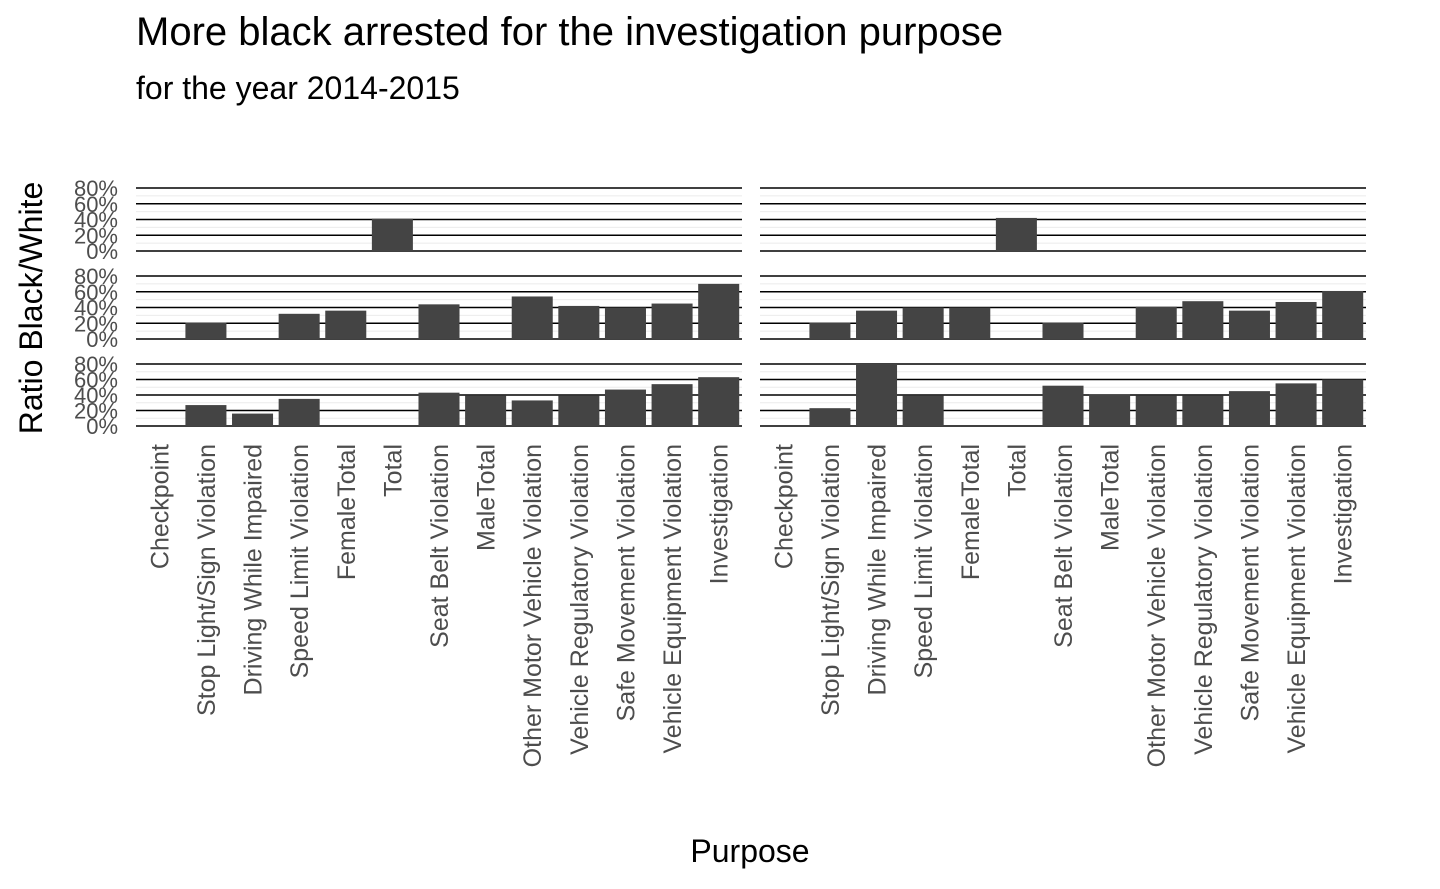 The height and width of the screenshot is (889, 1440). Describe the element at coordinates (749, 851) in the screenshot. I see `x-axis-title: Purpose` at that location.